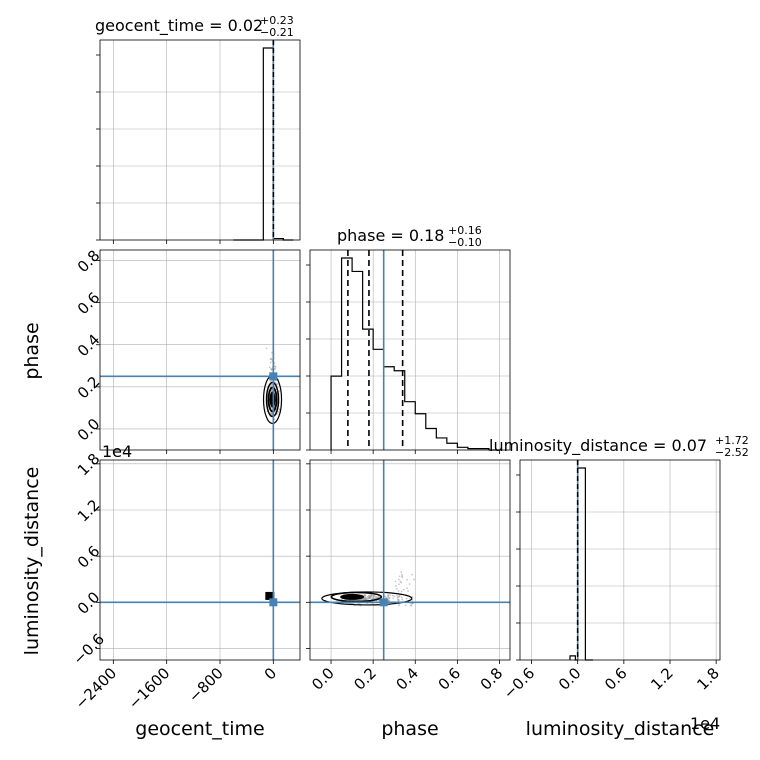 This screenshot has width=760, height=760. What do you see at coordinates (89, 261) in the screenshot?
I see `y-tick-label: 0.8` at bounding box center [89, 261].